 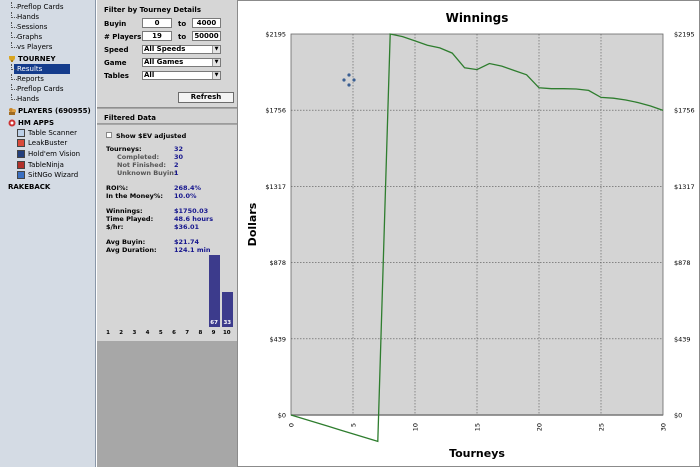 I want to click on show-ev-label: Show $EV adjusted, so click(x=151, y=136).